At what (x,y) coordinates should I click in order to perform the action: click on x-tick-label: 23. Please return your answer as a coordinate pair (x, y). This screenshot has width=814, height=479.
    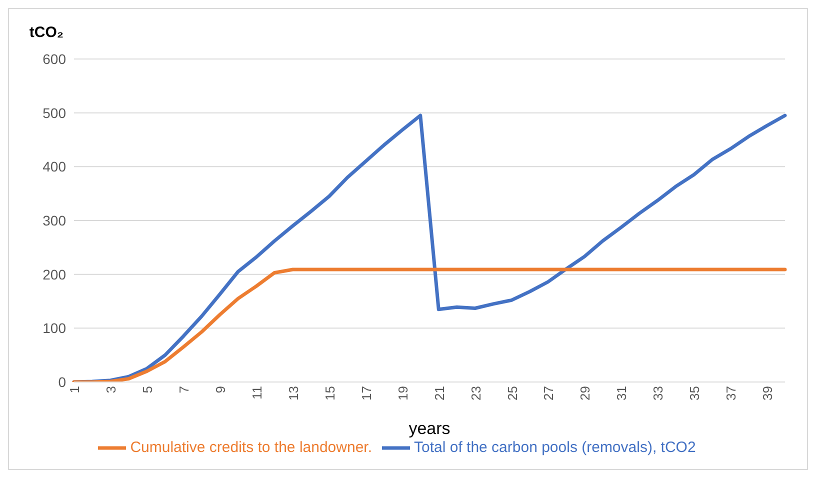
    Looking at the image, I should click on (476, 393).